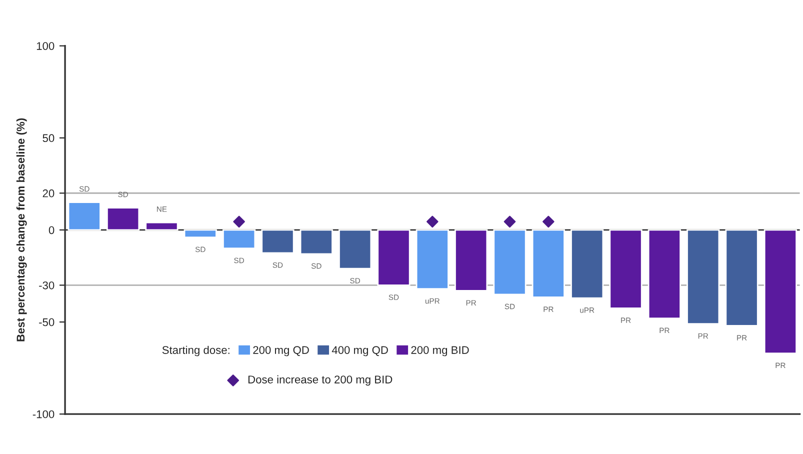  I want to click on y-tick-label: -50, so click(46, 322).